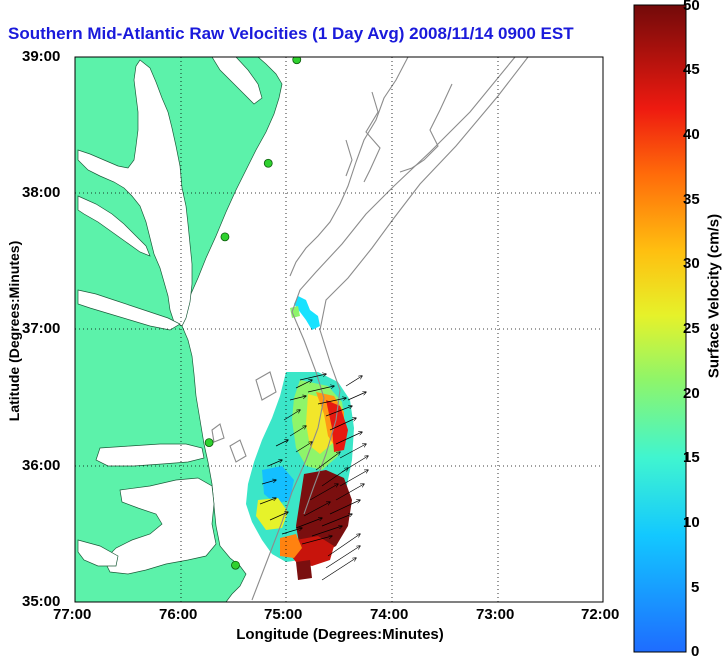  What do you see at coordinates (600, 614) in the screenshot?
I see `x-tick-label: 72:00` at bounding box center [600, 614].